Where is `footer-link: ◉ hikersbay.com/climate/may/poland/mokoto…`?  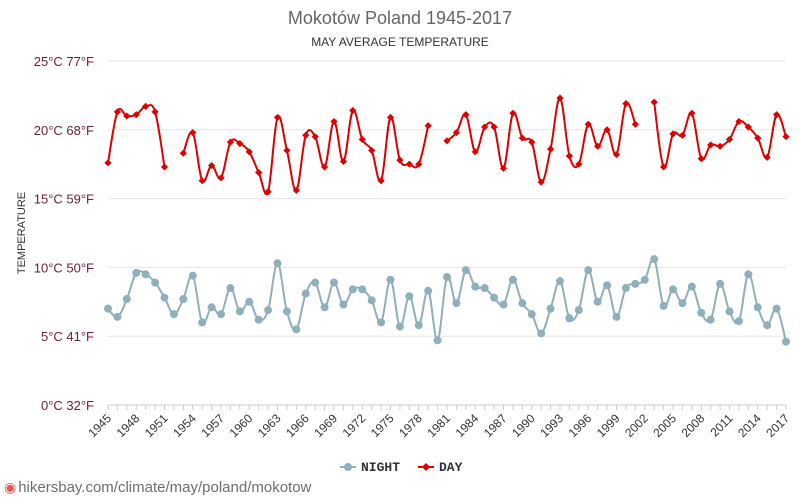 footer-link: ◉ hikersbay.com/climate/may/poland/mokoto… is located at coordinates (157, 487).